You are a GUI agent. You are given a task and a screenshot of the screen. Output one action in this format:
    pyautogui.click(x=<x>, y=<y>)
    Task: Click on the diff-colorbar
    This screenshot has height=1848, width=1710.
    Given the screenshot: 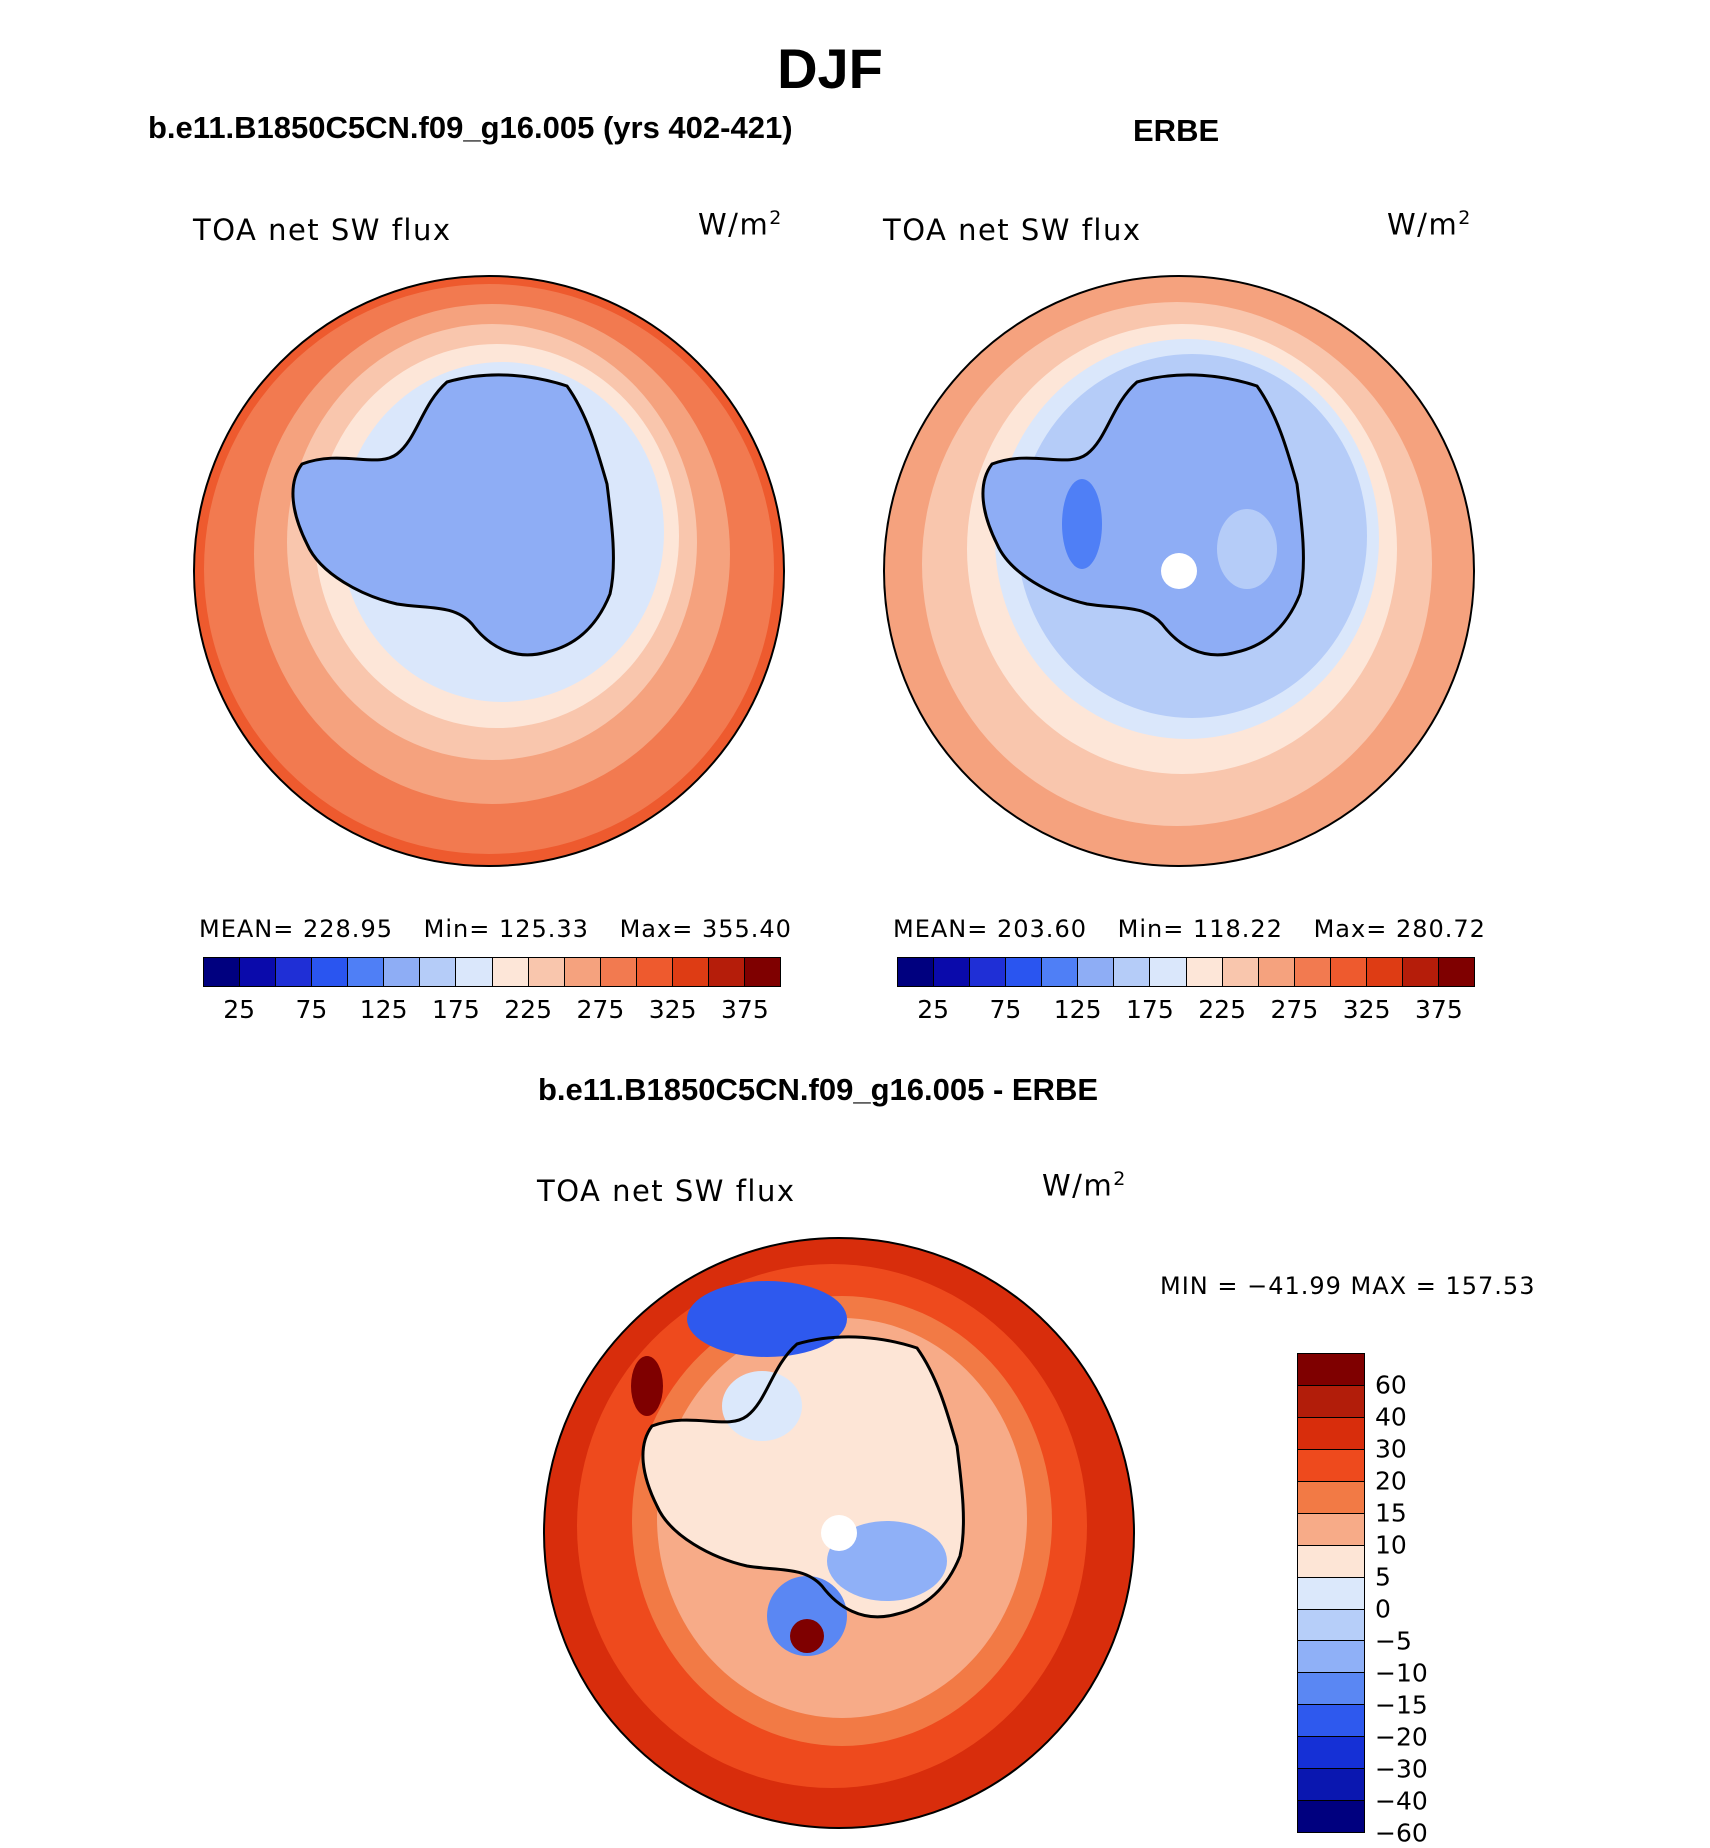 What is the action you would take?
    pyautogui.click(x=1331, y=1593)
    